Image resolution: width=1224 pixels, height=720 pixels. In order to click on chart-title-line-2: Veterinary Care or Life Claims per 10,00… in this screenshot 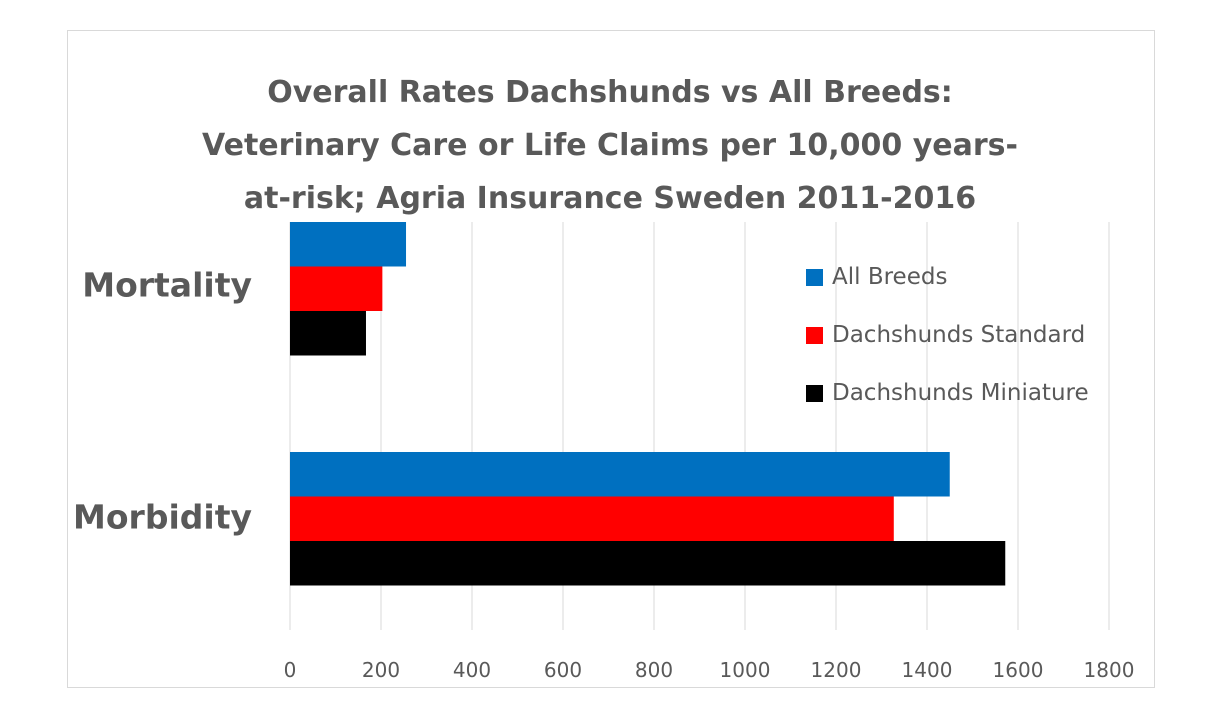, I will do `click(610, 145)`.